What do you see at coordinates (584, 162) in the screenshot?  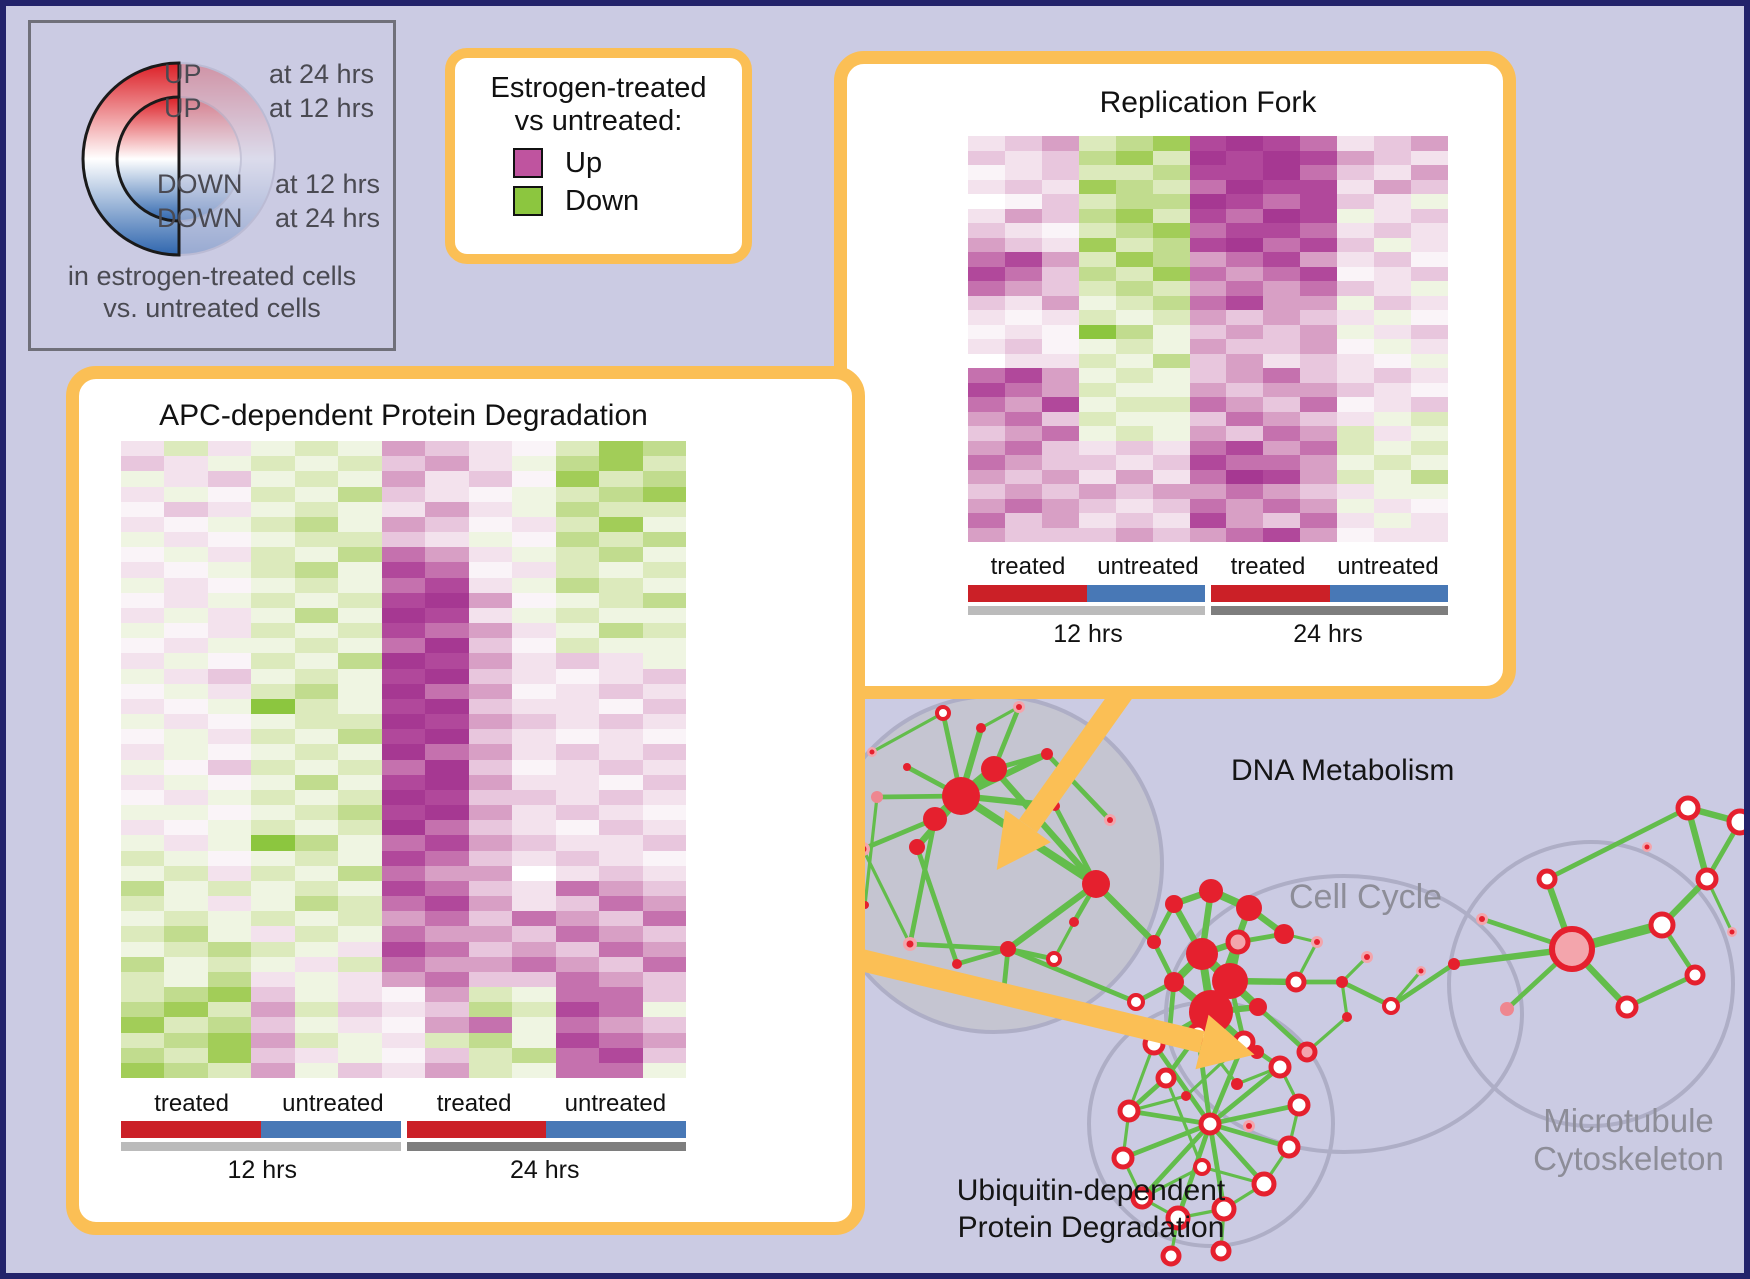 I see `up-color-label: Up` at bounding box center [584, 162].